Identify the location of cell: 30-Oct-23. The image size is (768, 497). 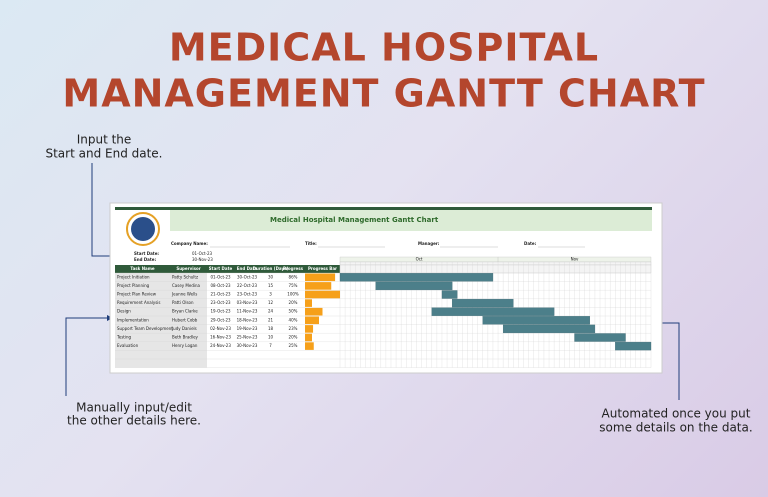
(247, 276).